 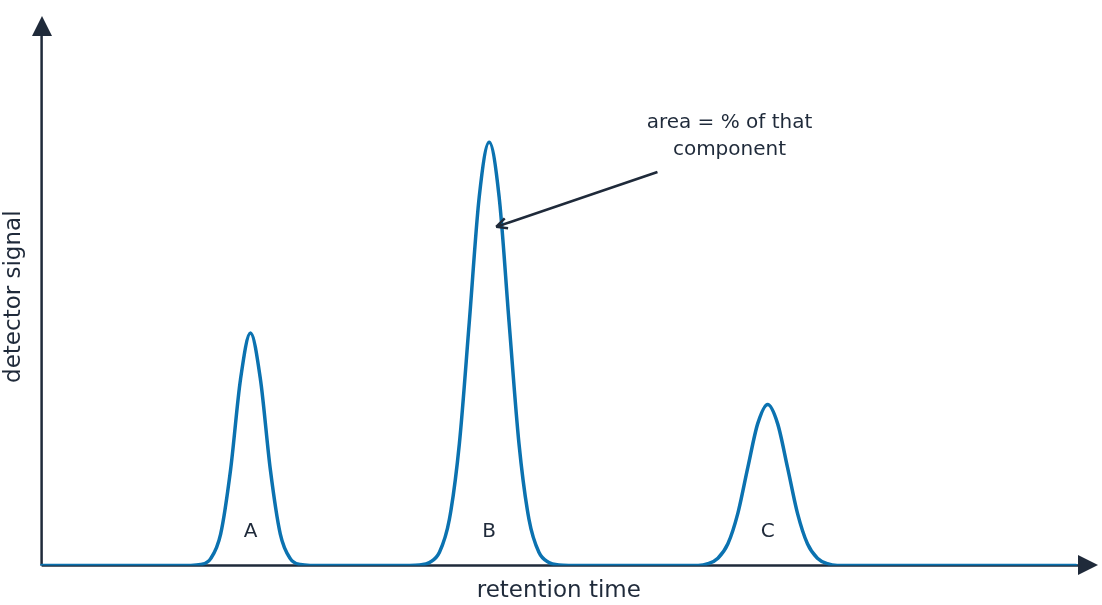 I want to click on annotation: C, so click(x=767, y=529).